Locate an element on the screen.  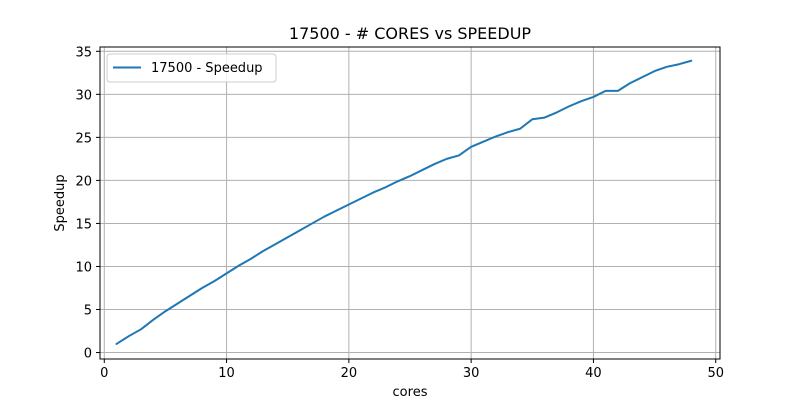
x-axis: 0 10 20 30 40 50 is located at coordinates (412, 370).